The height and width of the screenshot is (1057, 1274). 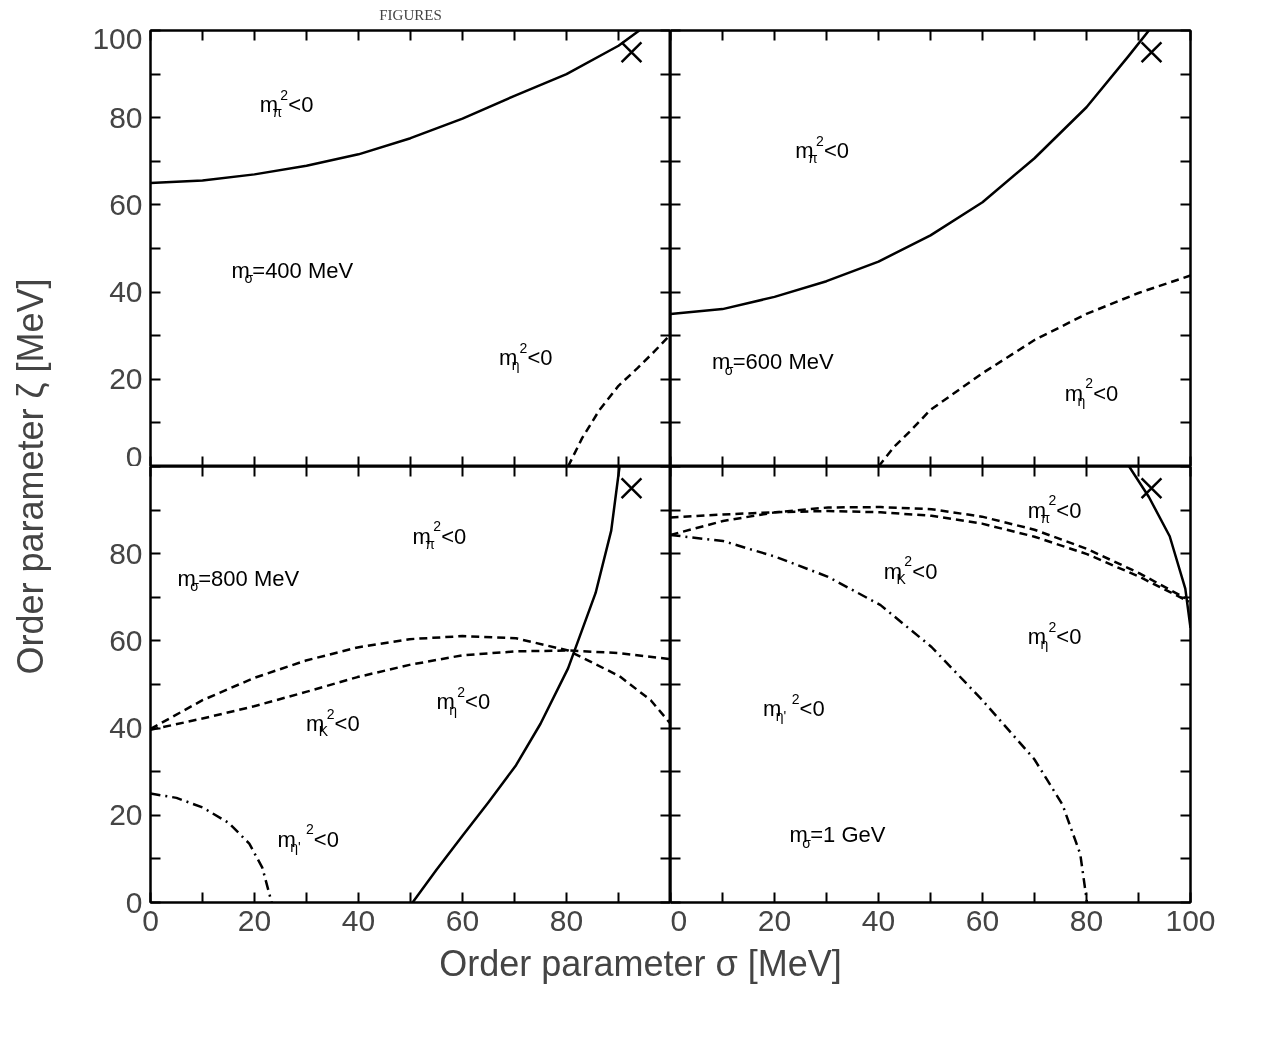 I want to click on y-axis-title: Order parameter ζ [MeV], so click(x=30, y=476).